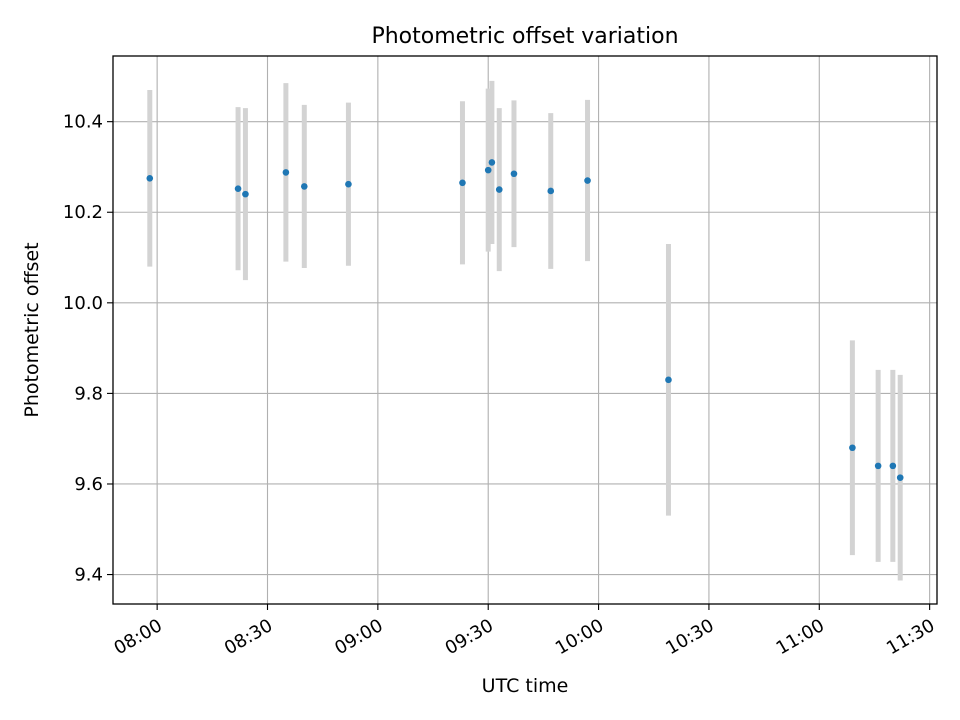  I want to click on y-tick-label: 10.0, so click(83, 303).